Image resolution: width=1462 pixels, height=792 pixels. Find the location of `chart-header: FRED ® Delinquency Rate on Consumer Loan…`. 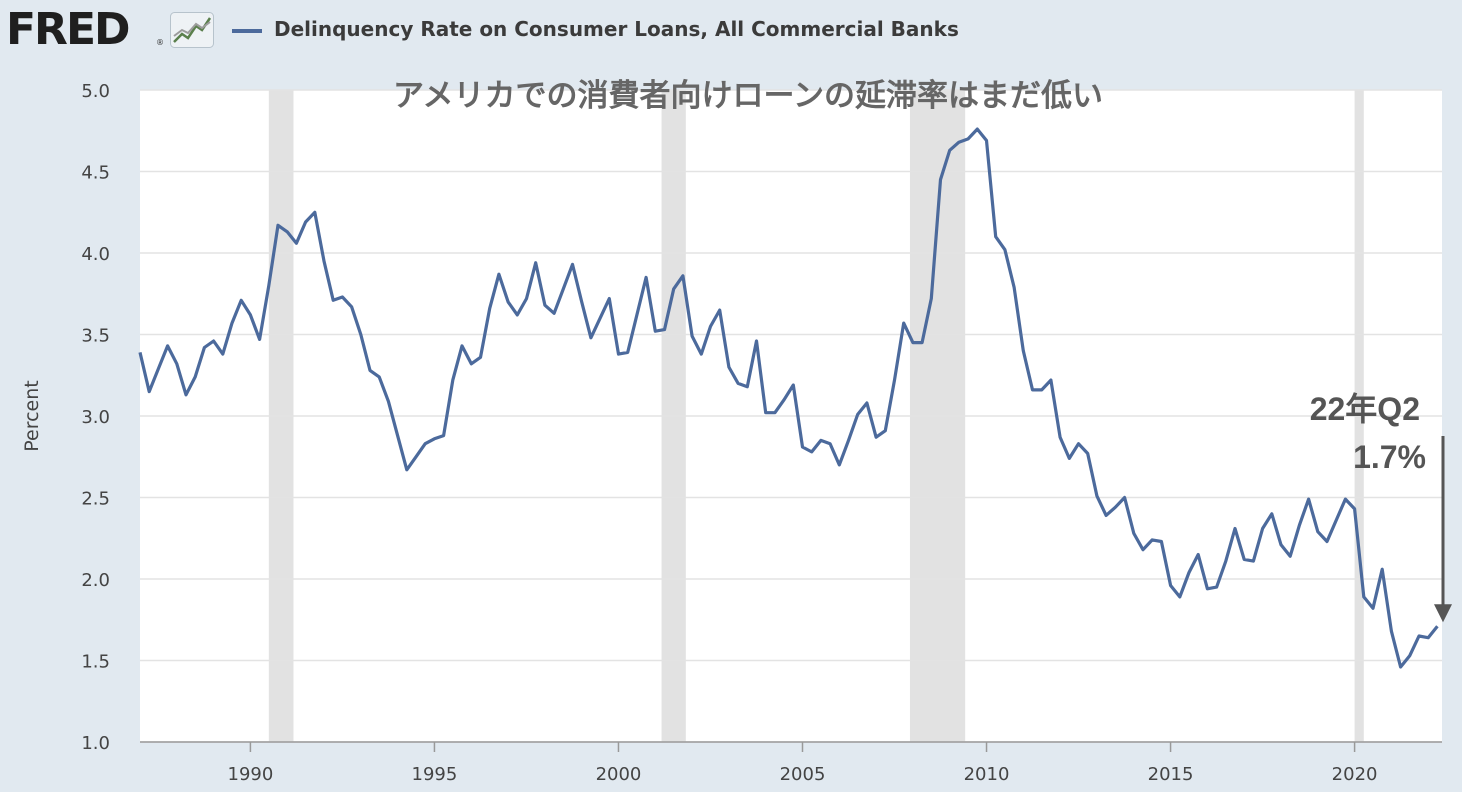

chart-header: FRED ® Delinquency Rate on Consumer Loan… is located at coordinates (731, 31).